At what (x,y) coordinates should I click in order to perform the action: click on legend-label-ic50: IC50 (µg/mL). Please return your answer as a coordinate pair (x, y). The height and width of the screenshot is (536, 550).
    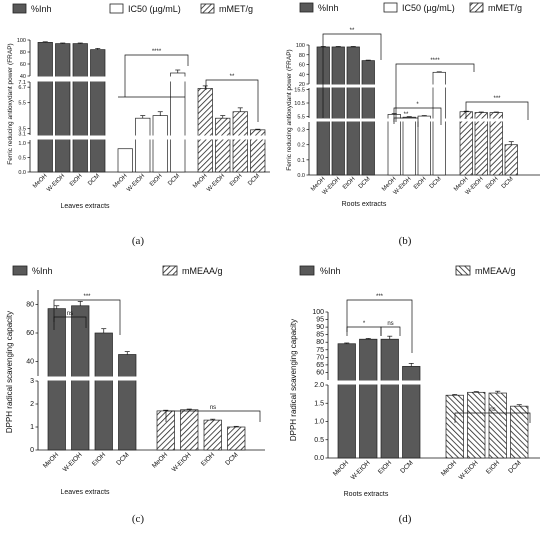
    Looking at the image, I should click on (154, 9).